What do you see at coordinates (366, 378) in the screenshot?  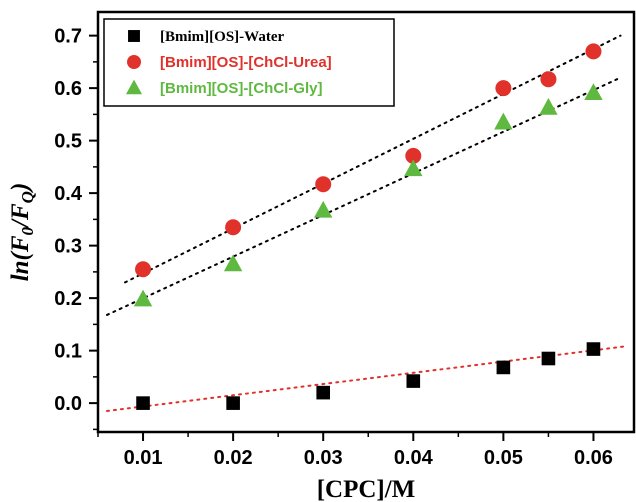 I see `fit-line` at bounding box center [366, 378].